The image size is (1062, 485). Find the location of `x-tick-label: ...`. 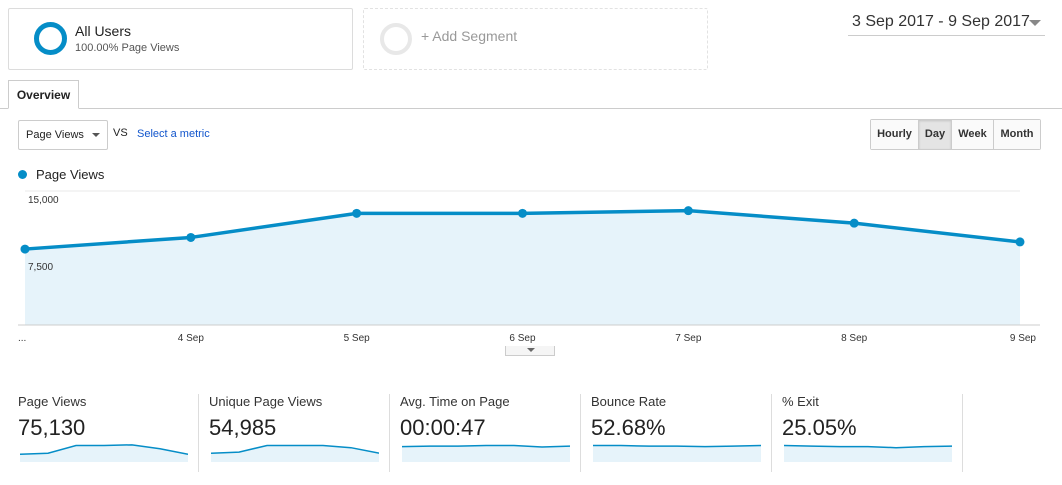

x-tick-label: ... is located at coordinates (22, 338).